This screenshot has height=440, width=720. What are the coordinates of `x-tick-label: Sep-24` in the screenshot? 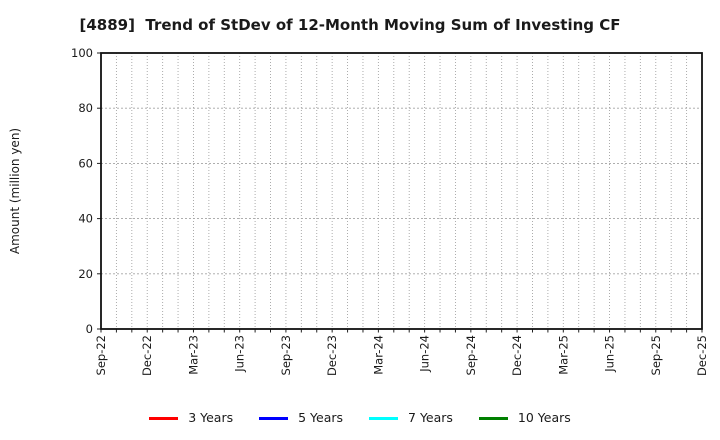 It's located at (471, 355).